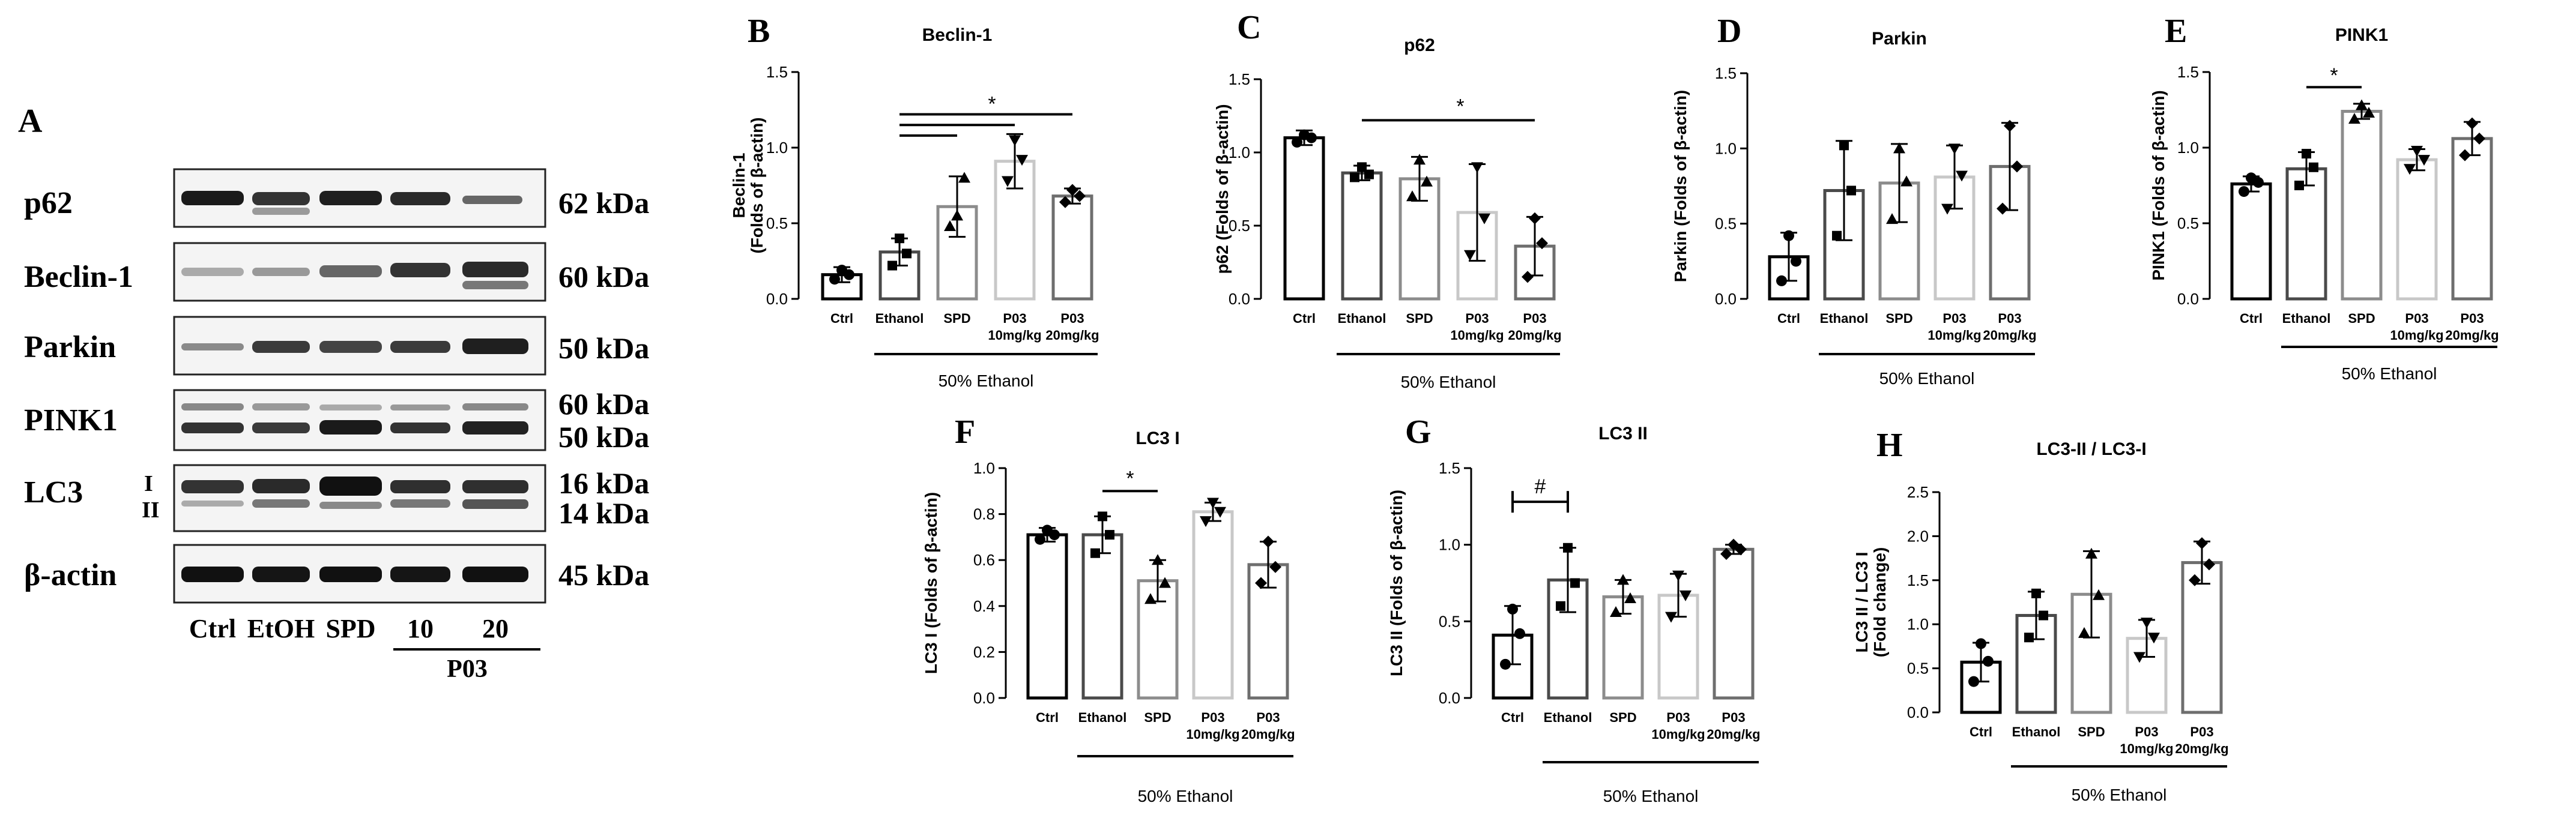 The image size is (2576, 827). I want to click on panel-letter-f: F, so click(965, 432).